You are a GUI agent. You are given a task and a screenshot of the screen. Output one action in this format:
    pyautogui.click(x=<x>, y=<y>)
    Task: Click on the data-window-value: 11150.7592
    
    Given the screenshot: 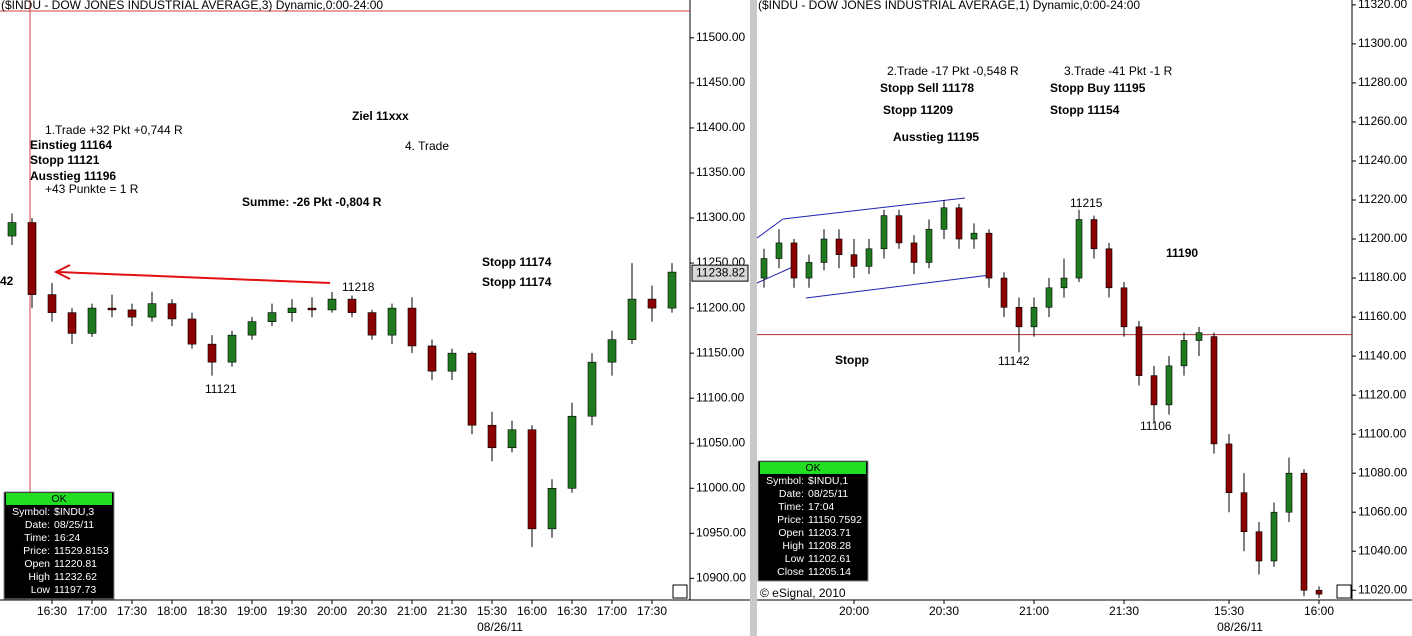 What is the action you would take?
    pyautogui.click(x=835, y=520)
    